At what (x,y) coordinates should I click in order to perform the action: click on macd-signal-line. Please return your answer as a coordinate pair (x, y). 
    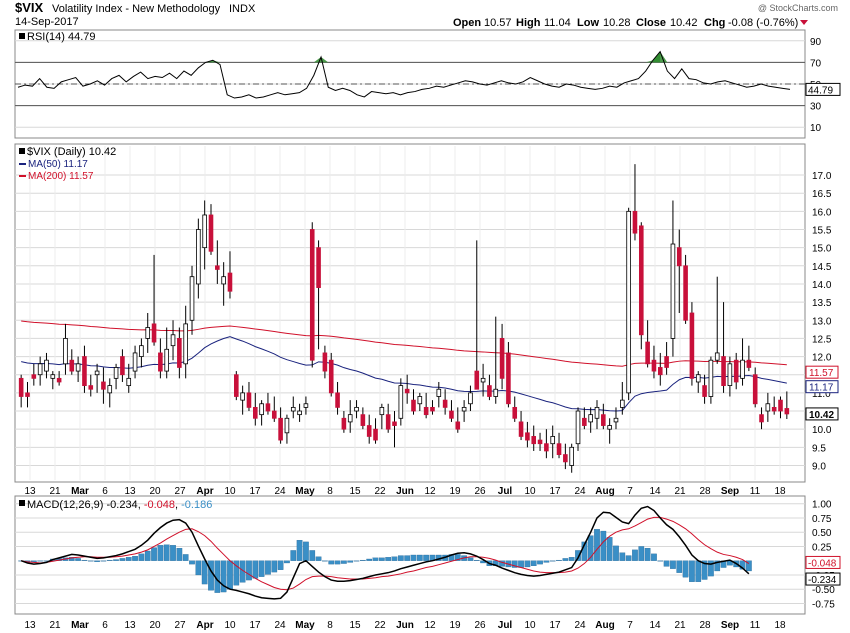
    Looking at the image, I should click on (385, 553).